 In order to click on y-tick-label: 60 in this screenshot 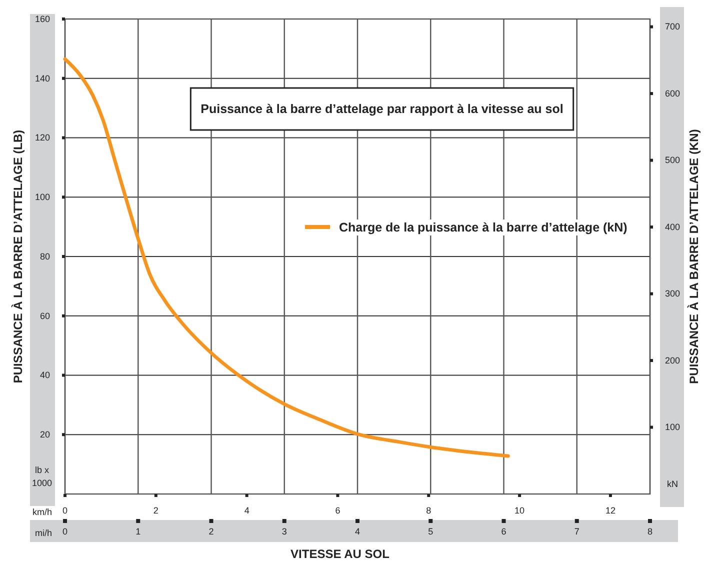, I will do `click(45, 315)`.